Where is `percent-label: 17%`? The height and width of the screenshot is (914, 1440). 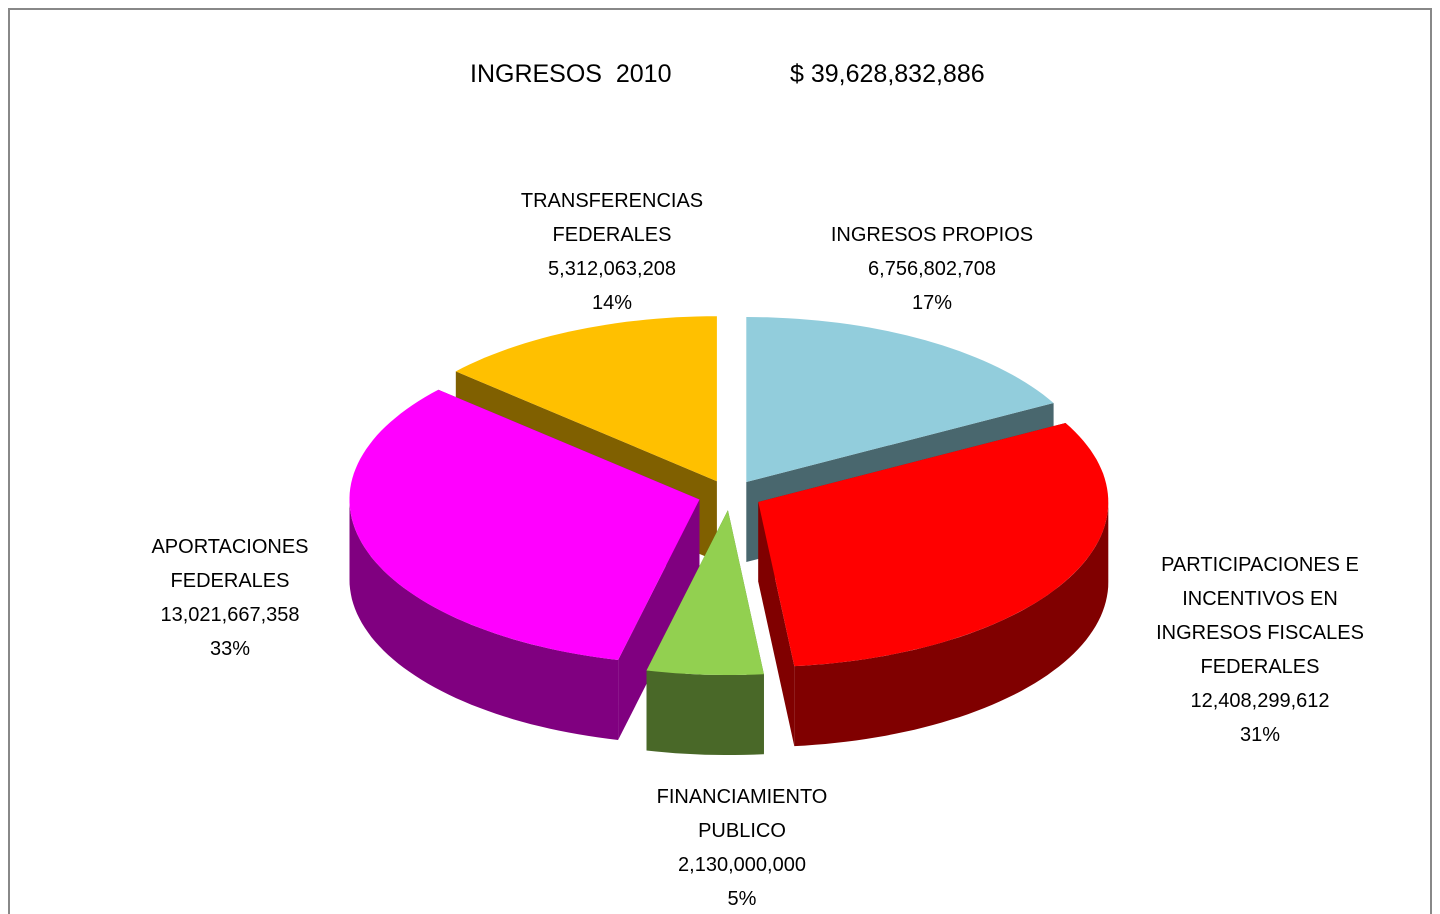
percent-label: 17% is located at coordinates (932, 303).